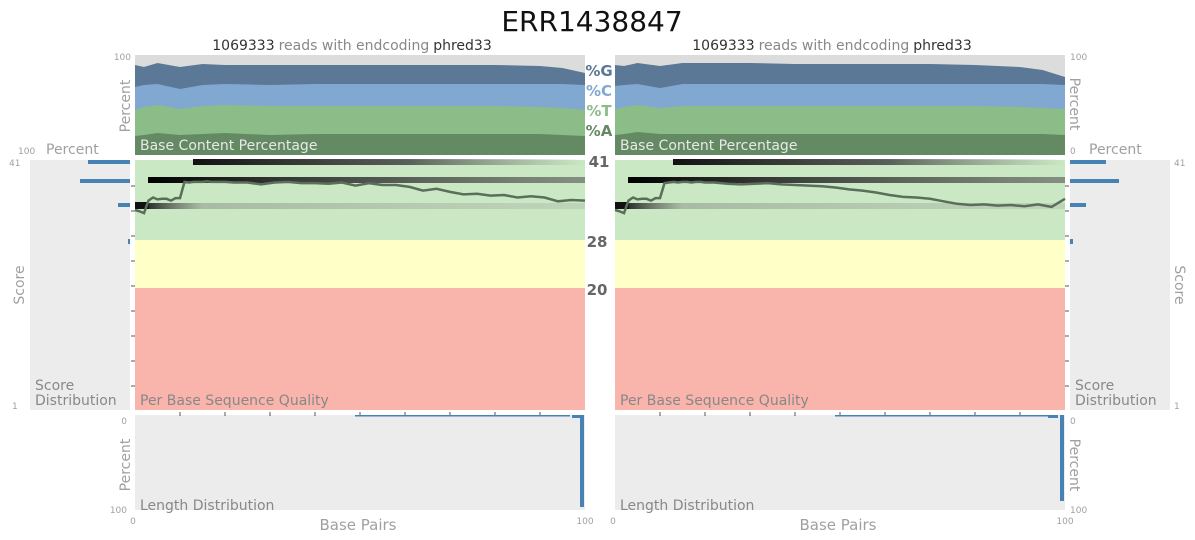  Describe the element at coordinates (597, 242) in the screenshot. I see `threshold-28-label: 28` at that location.